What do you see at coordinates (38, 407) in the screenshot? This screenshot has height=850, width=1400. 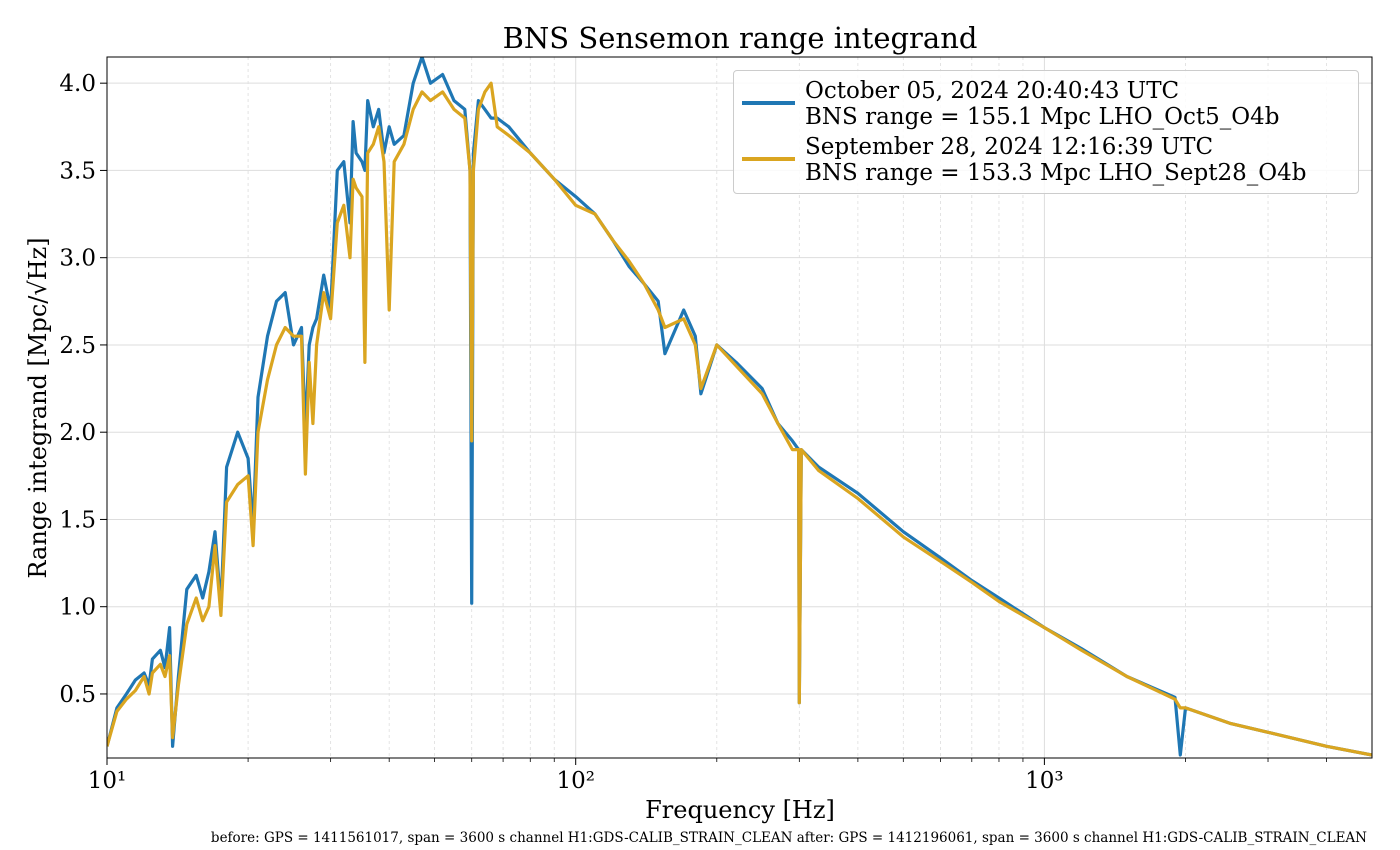 I see `y-axis-label: Range integrand [Mpc/√Hz]` at bounding box center [38, 407].